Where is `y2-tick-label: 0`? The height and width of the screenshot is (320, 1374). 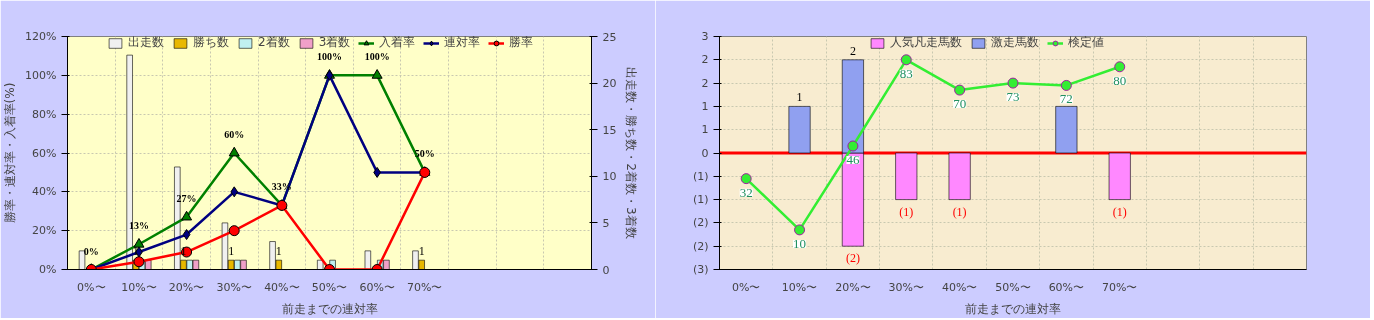
y2-tick-label: 0 is located at coordinates (606, 270).